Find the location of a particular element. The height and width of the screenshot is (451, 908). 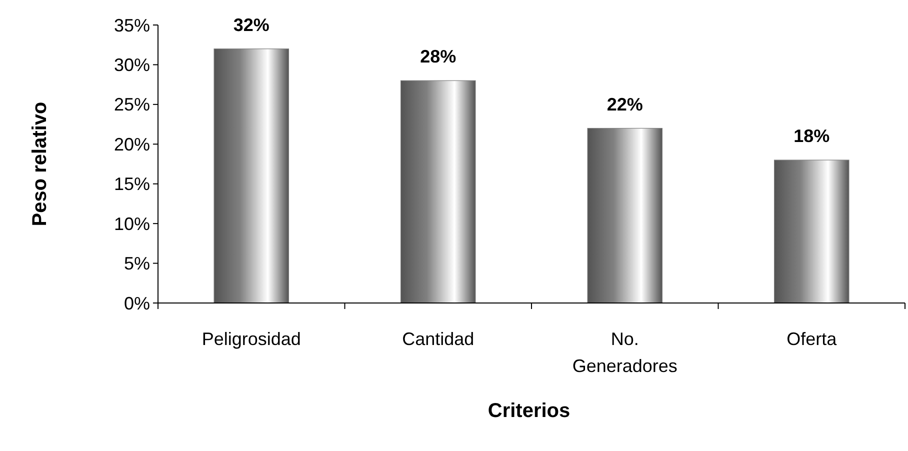

y-tick-label: 0% is located at coordinates (137, 303).